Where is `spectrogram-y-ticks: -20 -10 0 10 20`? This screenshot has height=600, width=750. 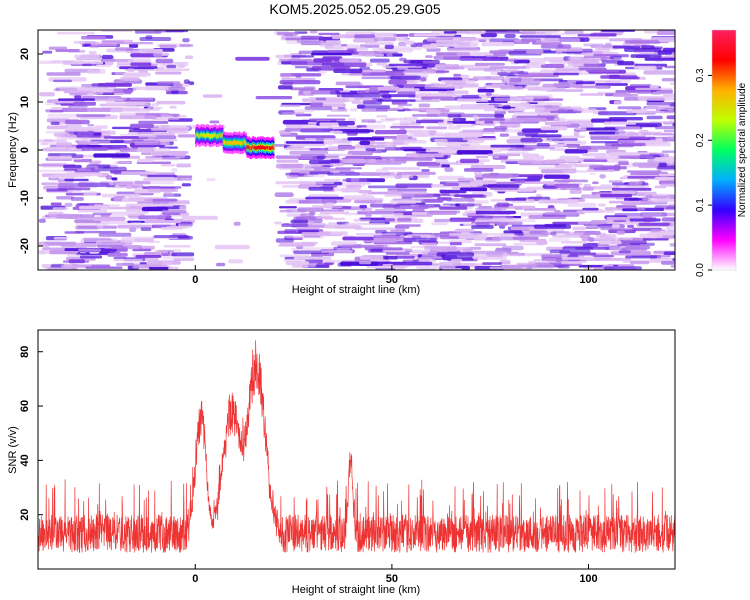
spectrogram-y-ticks: -20 -10 0 10 20 is located at coordinates (31, 151).